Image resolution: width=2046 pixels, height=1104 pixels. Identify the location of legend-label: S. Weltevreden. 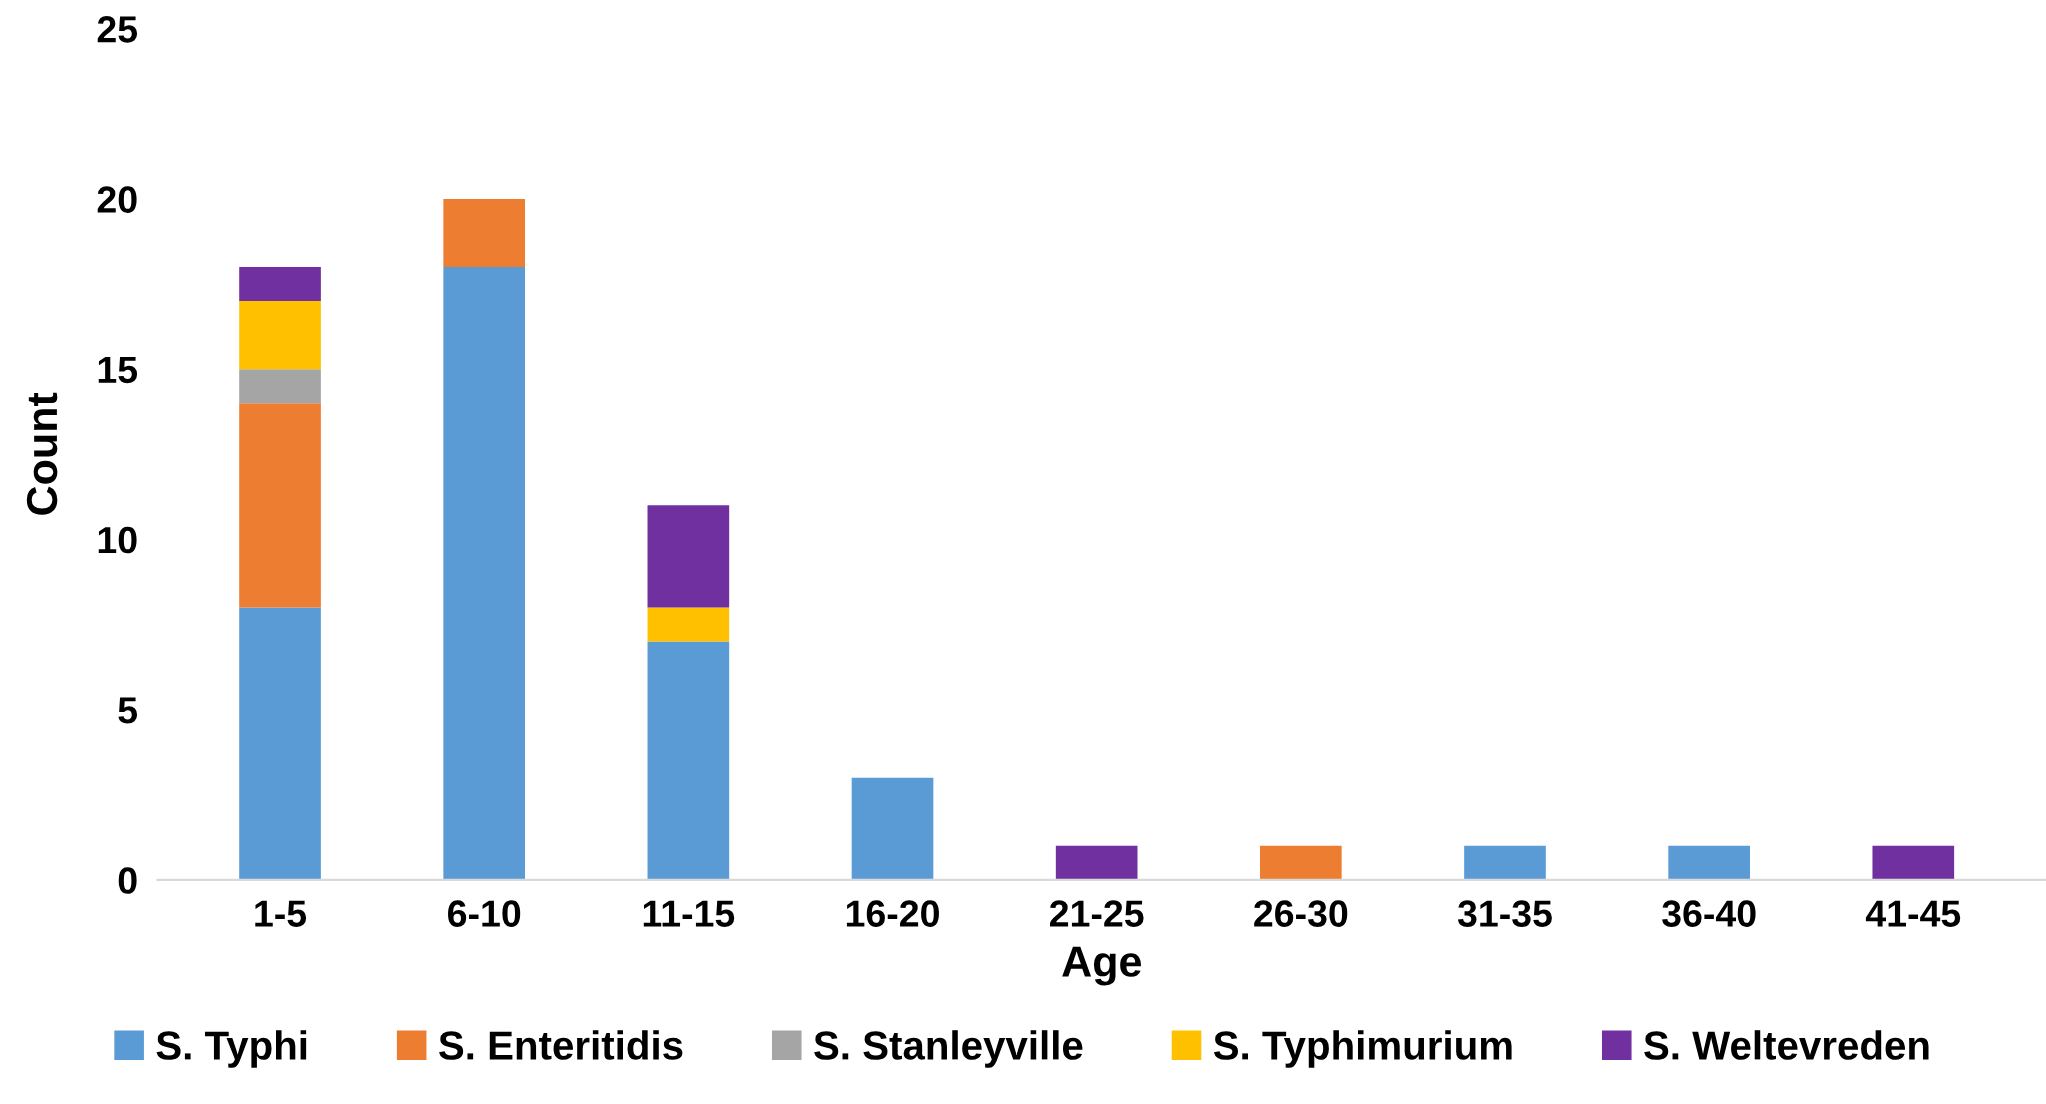
(1786, 1045).